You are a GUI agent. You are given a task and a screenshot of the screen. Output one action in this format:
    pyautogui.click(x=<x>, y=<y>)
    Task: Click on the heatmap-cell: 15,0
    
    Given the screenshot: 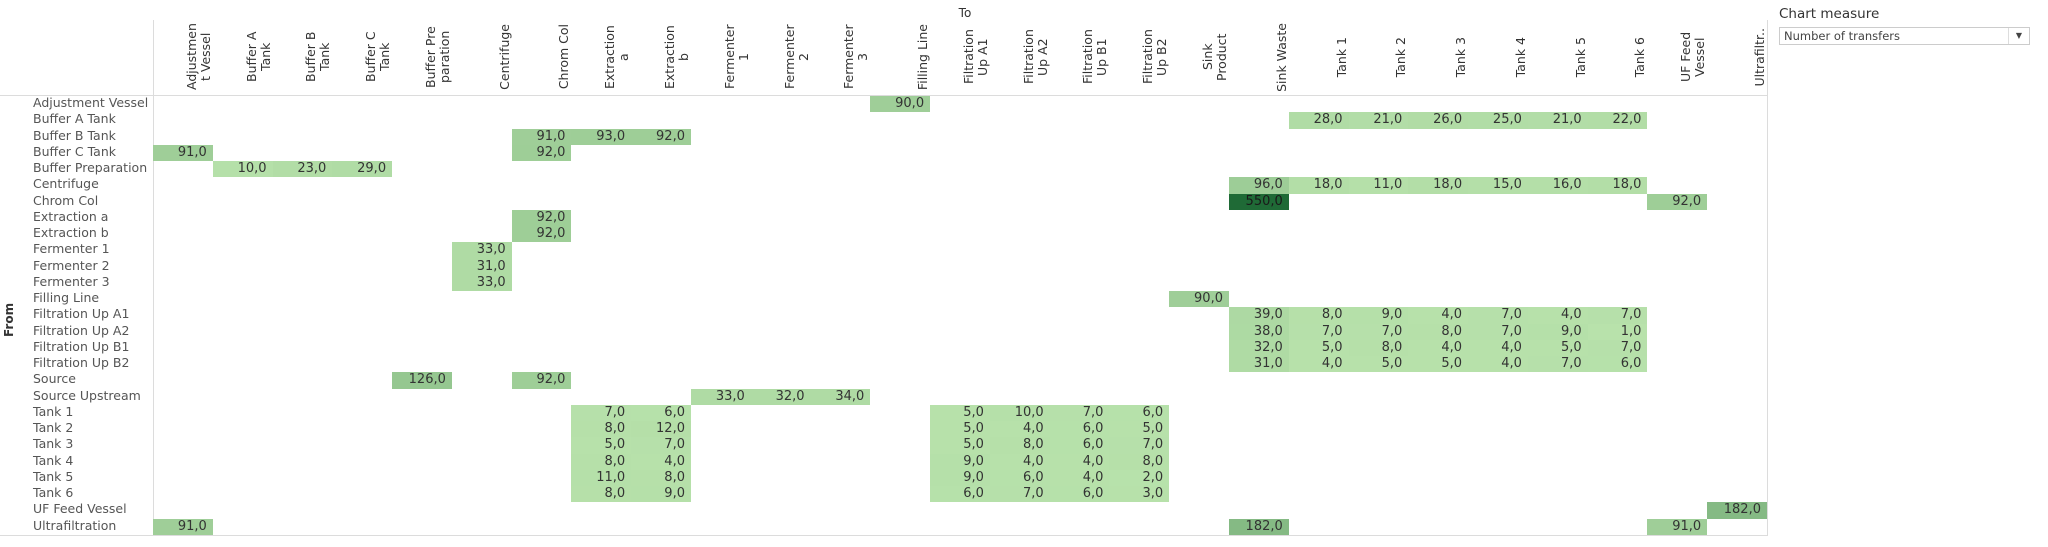 What is the action you would take?
    pyautogui.click(x=1498, y=185)
    